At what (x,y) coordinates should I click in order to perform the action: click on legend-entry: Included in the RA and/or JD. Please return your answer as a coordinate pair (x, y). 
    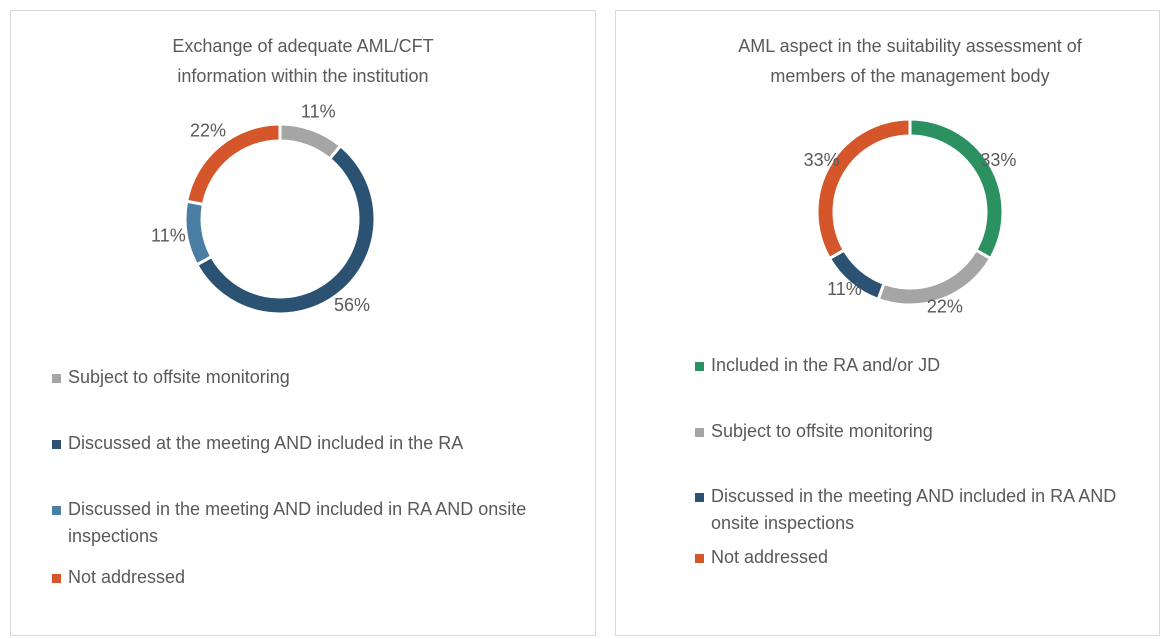
    Looking at the image, I should click on (928, 365).